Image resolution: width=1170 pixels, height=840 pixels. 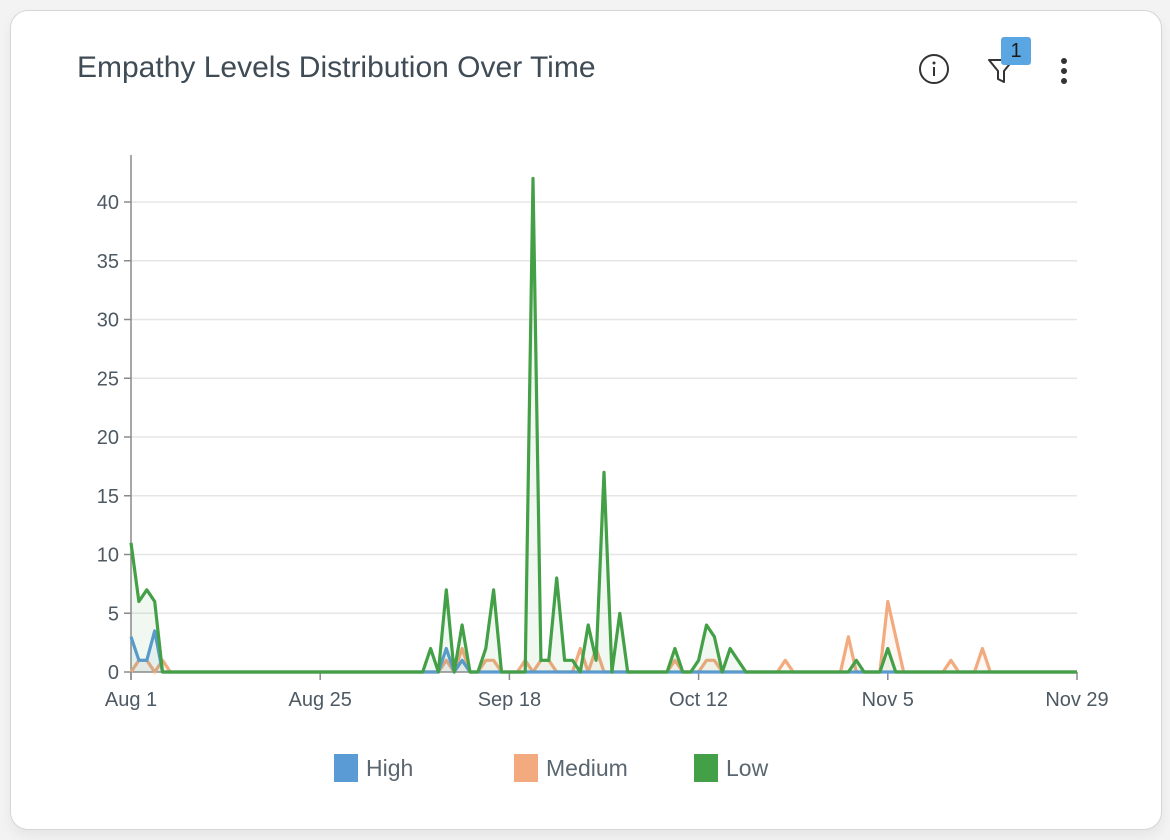 What do you see at coordinates (108, 321) in the screenshot?
I see `y-tick-label: 30` at bounding box center [108, 321].